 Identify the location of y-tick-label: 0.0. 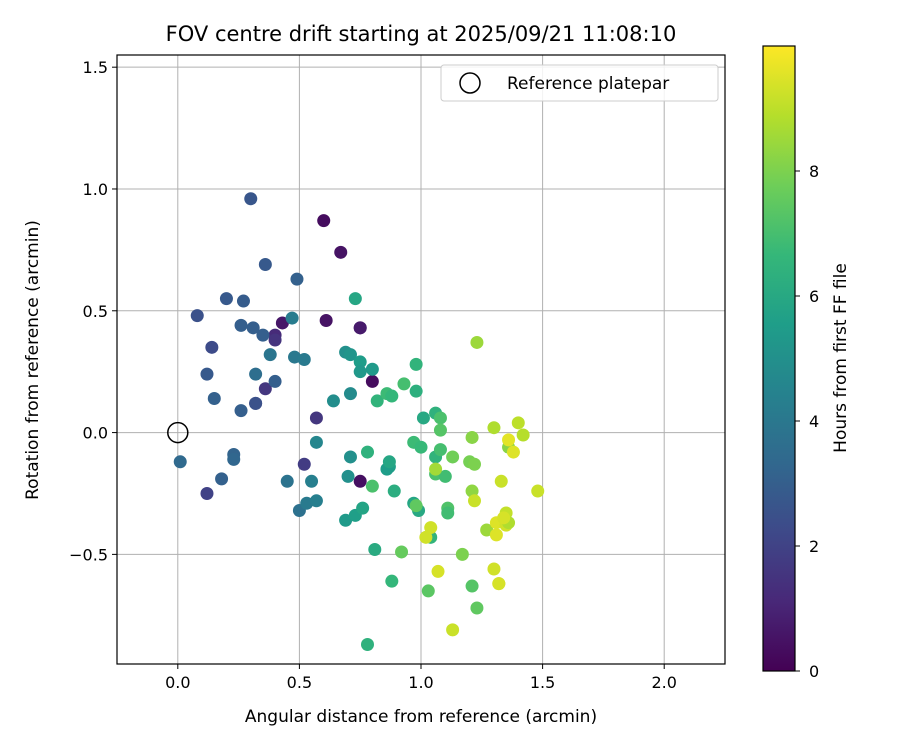
(95, 433).